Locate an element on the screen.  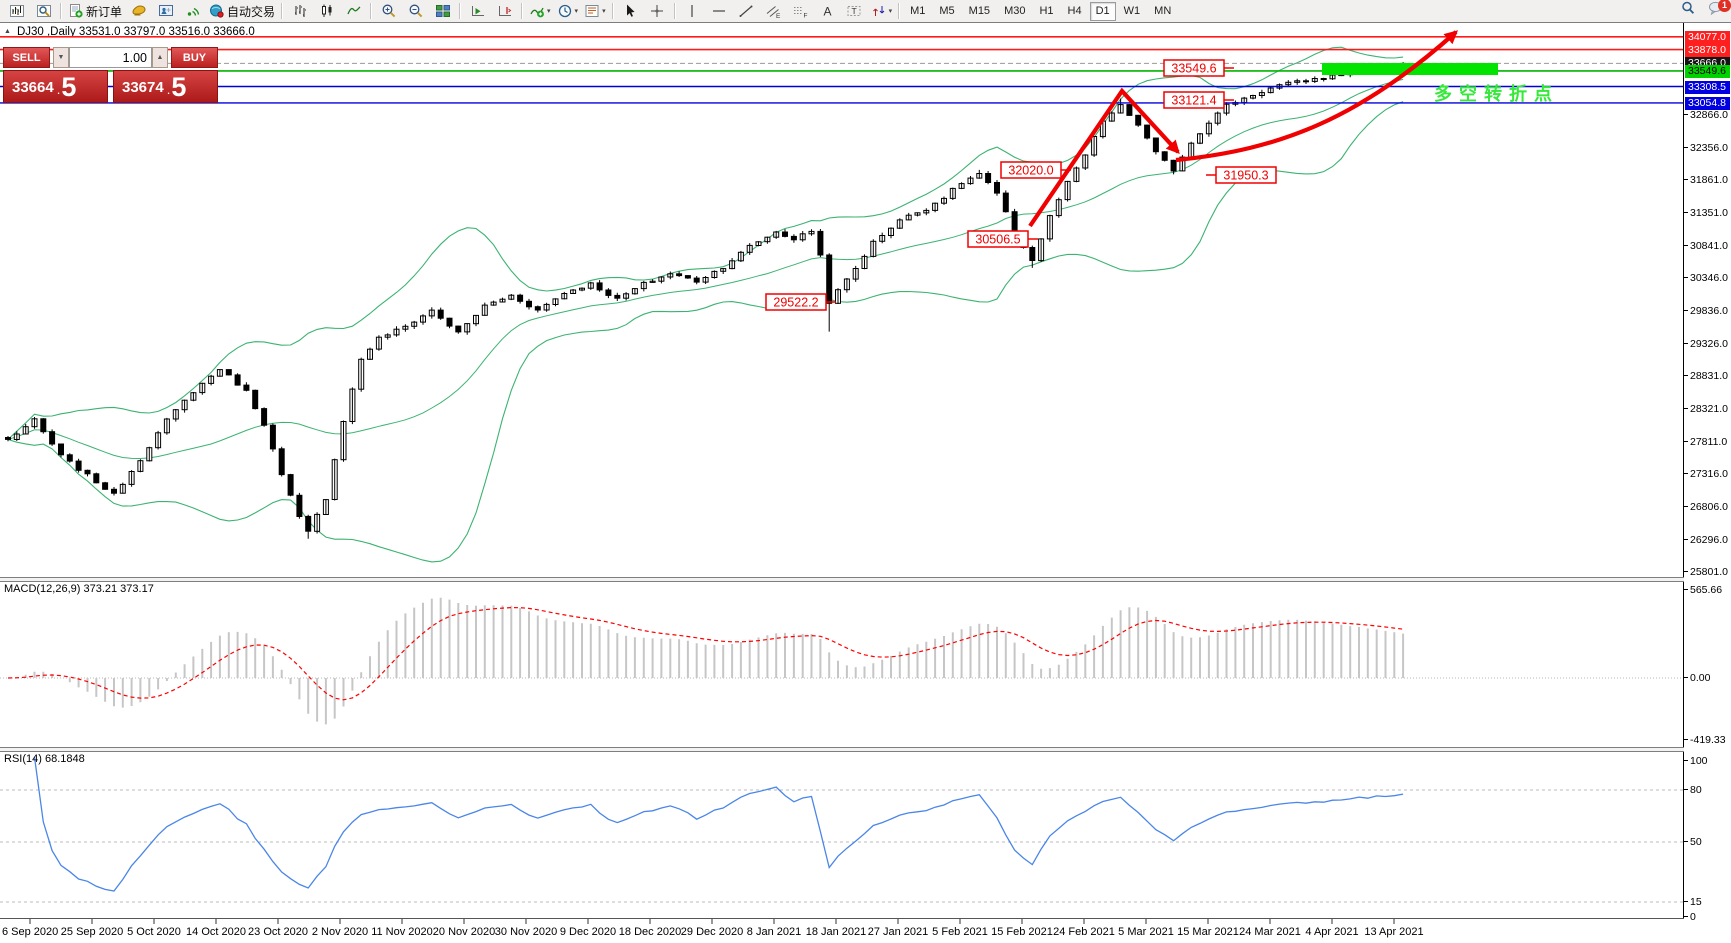
price-tick-label: 26806.0 is located at coordinates (1706, 507).